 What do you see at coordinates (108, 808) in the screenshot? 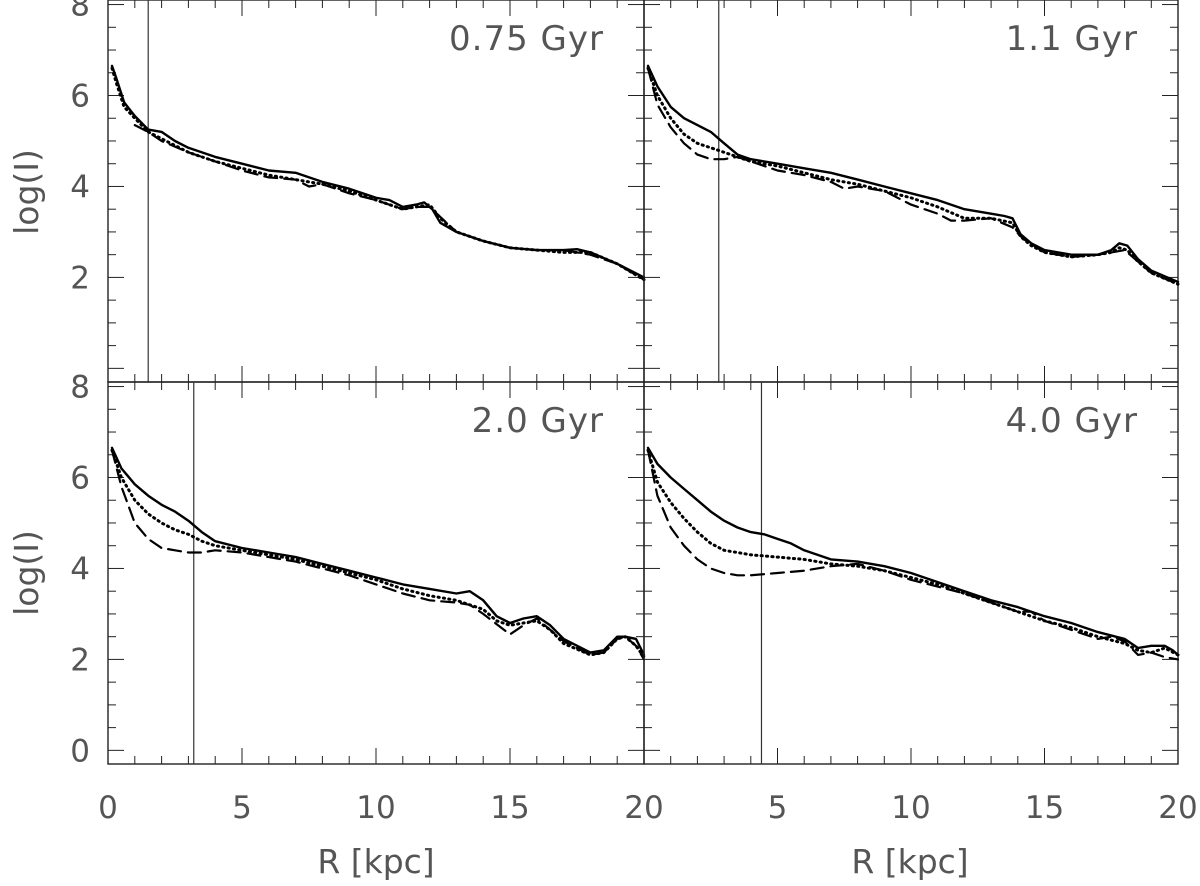
I see `x-tick-label: 0` at bounding box center [108, 808].